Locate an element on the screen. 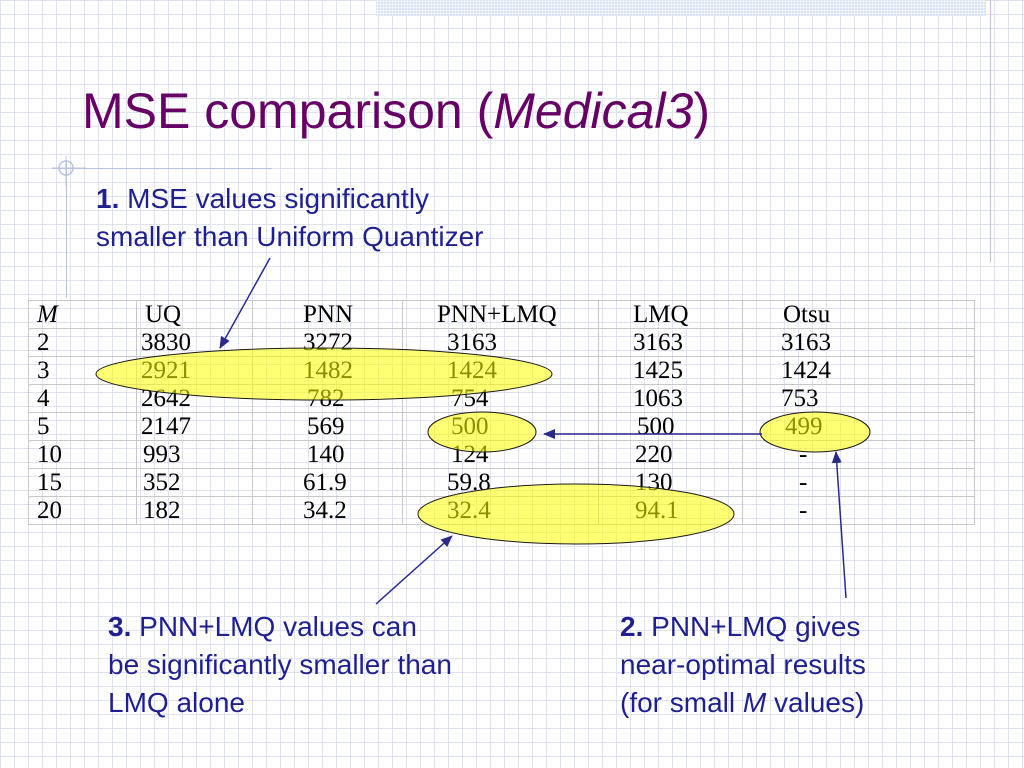 This screenshot has width=1024, height=768. table-row: 5 2147 569 500 500 499 is located at coordinates (501, 426).